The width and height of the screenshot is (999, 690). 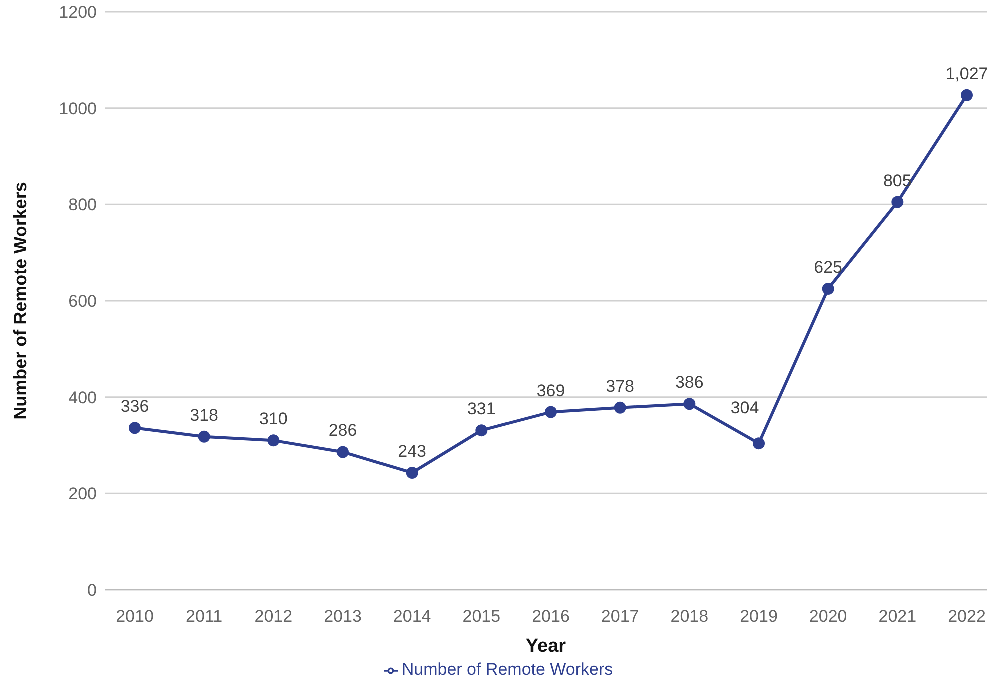 What do you see at coordinates (620, 386) in the screenshot?
I see `data-label: 378` at bounding box center [620, 386].